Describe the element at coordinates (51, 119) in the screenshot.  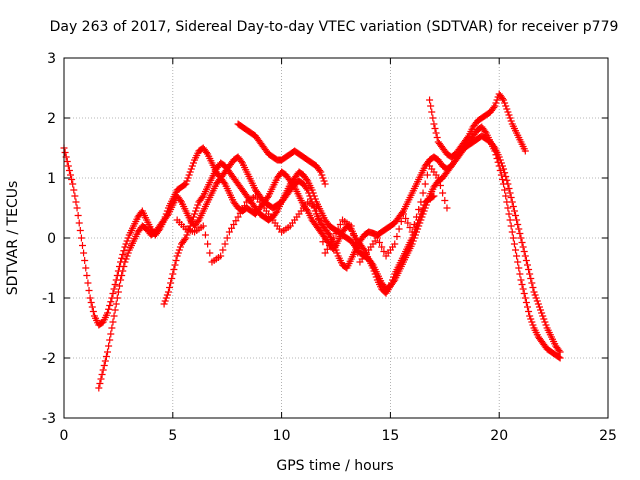
I see `y-tick-label: 2` at that location.